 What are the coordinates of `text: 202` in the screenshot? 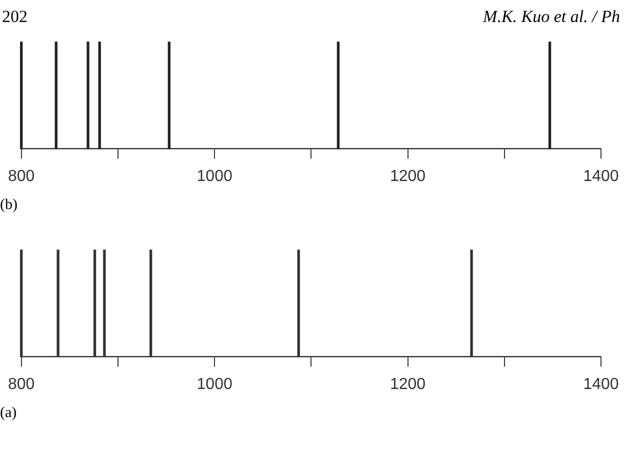 It's located at (15, 17).